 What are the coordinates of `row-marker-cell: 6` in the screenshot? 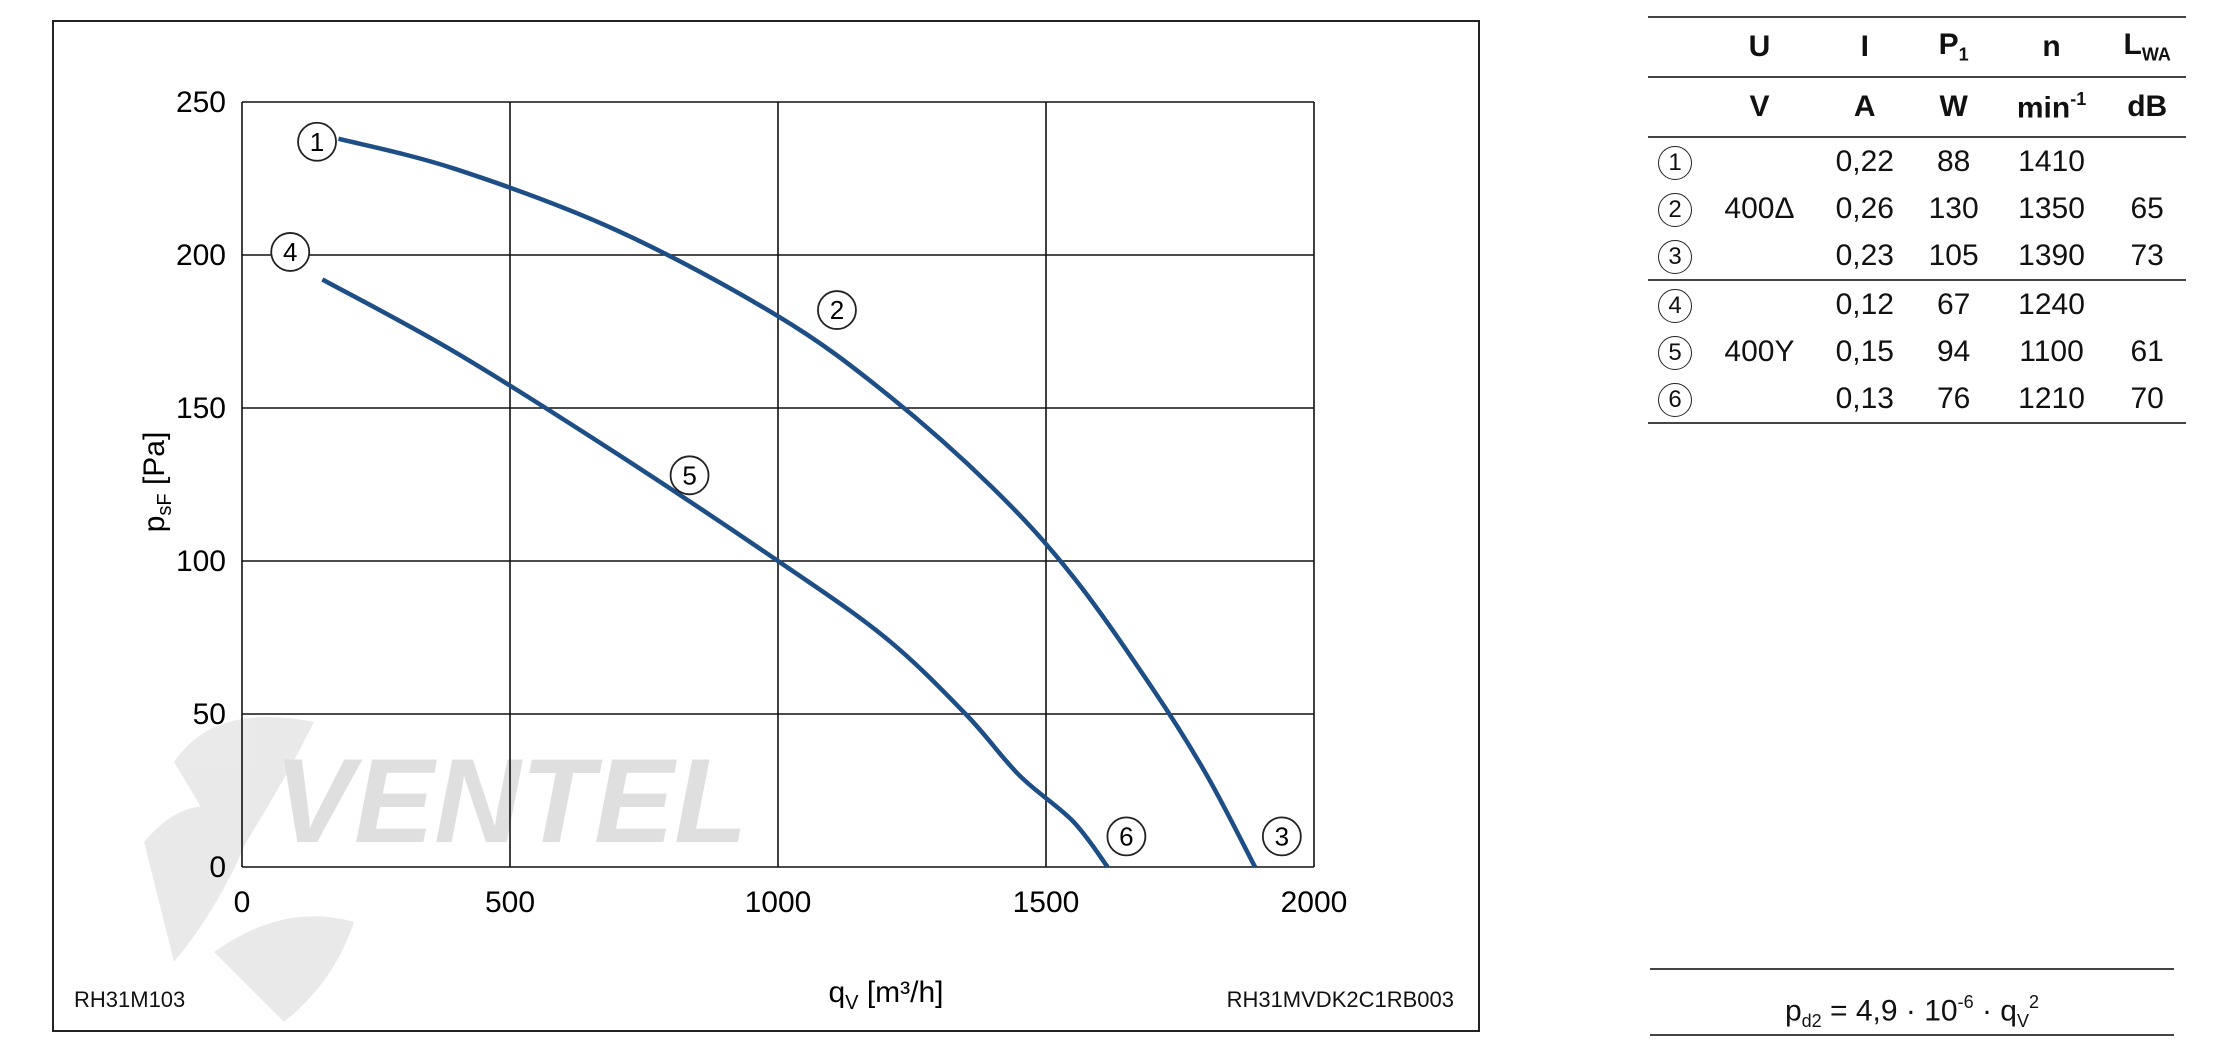 It's located at (1675, 399).